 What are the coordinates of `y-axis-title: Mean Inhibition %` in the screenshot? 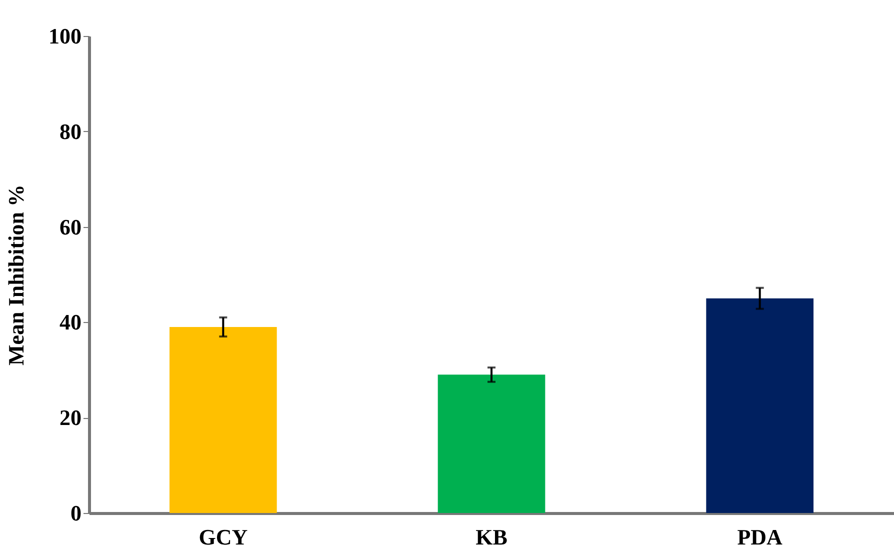 It's located at (16, 275).